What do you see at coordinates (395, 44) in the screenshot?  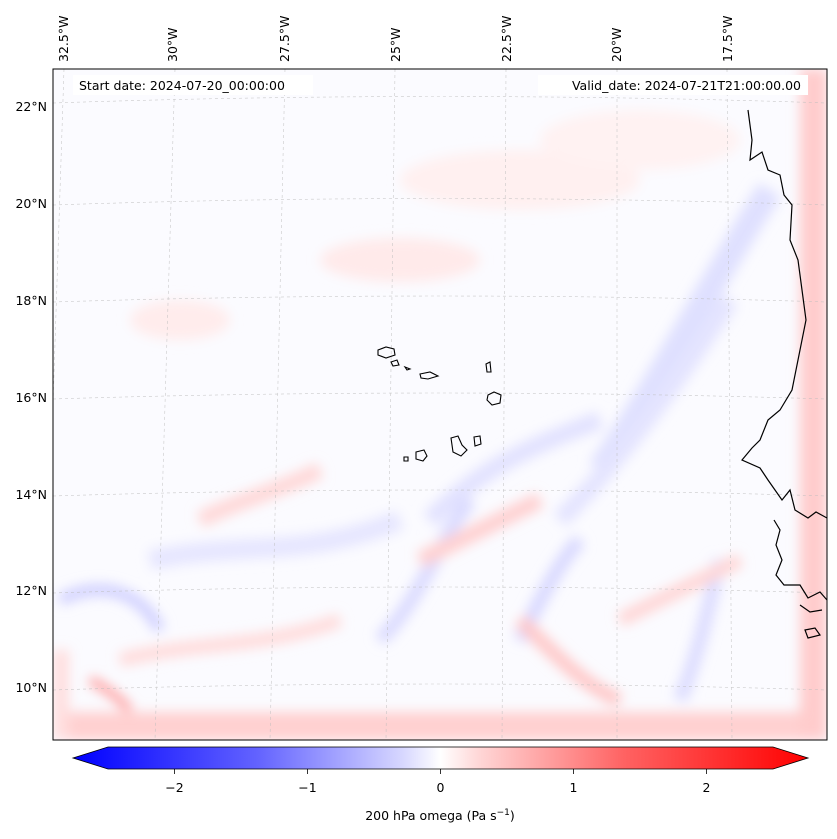 I see `lon-label-25w: 25°W` at bounding box center [395, 44].